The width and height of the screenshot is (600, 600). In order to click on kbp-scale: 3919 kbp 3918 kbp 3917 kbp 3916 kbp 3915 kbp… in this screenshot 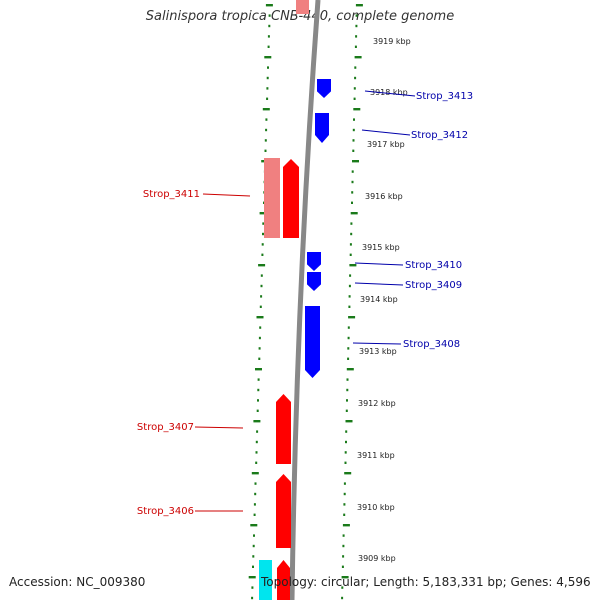, I will do `click(384, 300)`.